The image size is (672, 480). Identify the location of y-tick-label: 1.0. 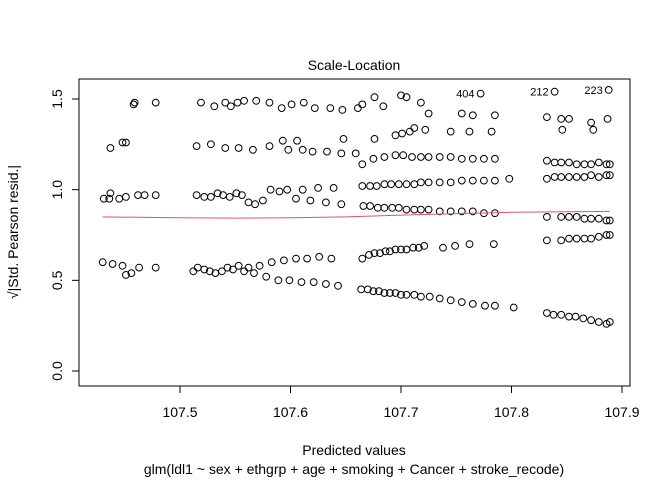
(57, 190).